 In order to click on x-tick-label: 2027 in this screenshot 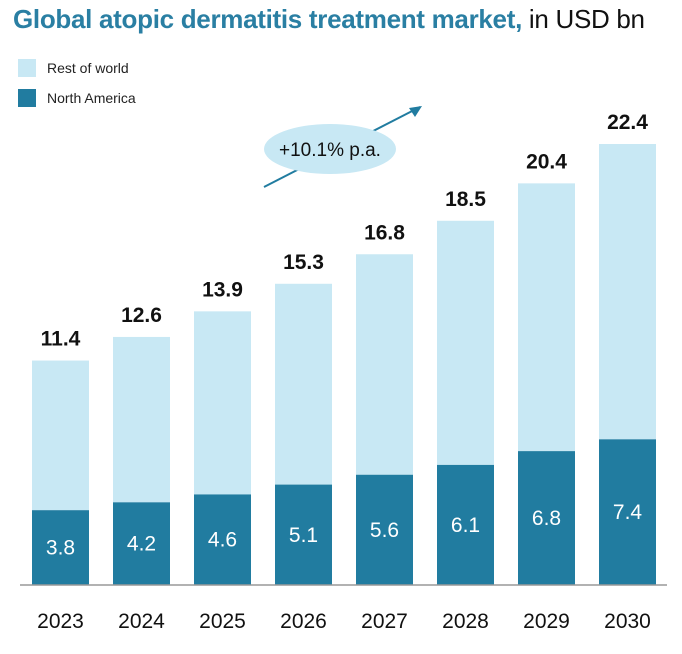, I will do `click(384, 621)`.